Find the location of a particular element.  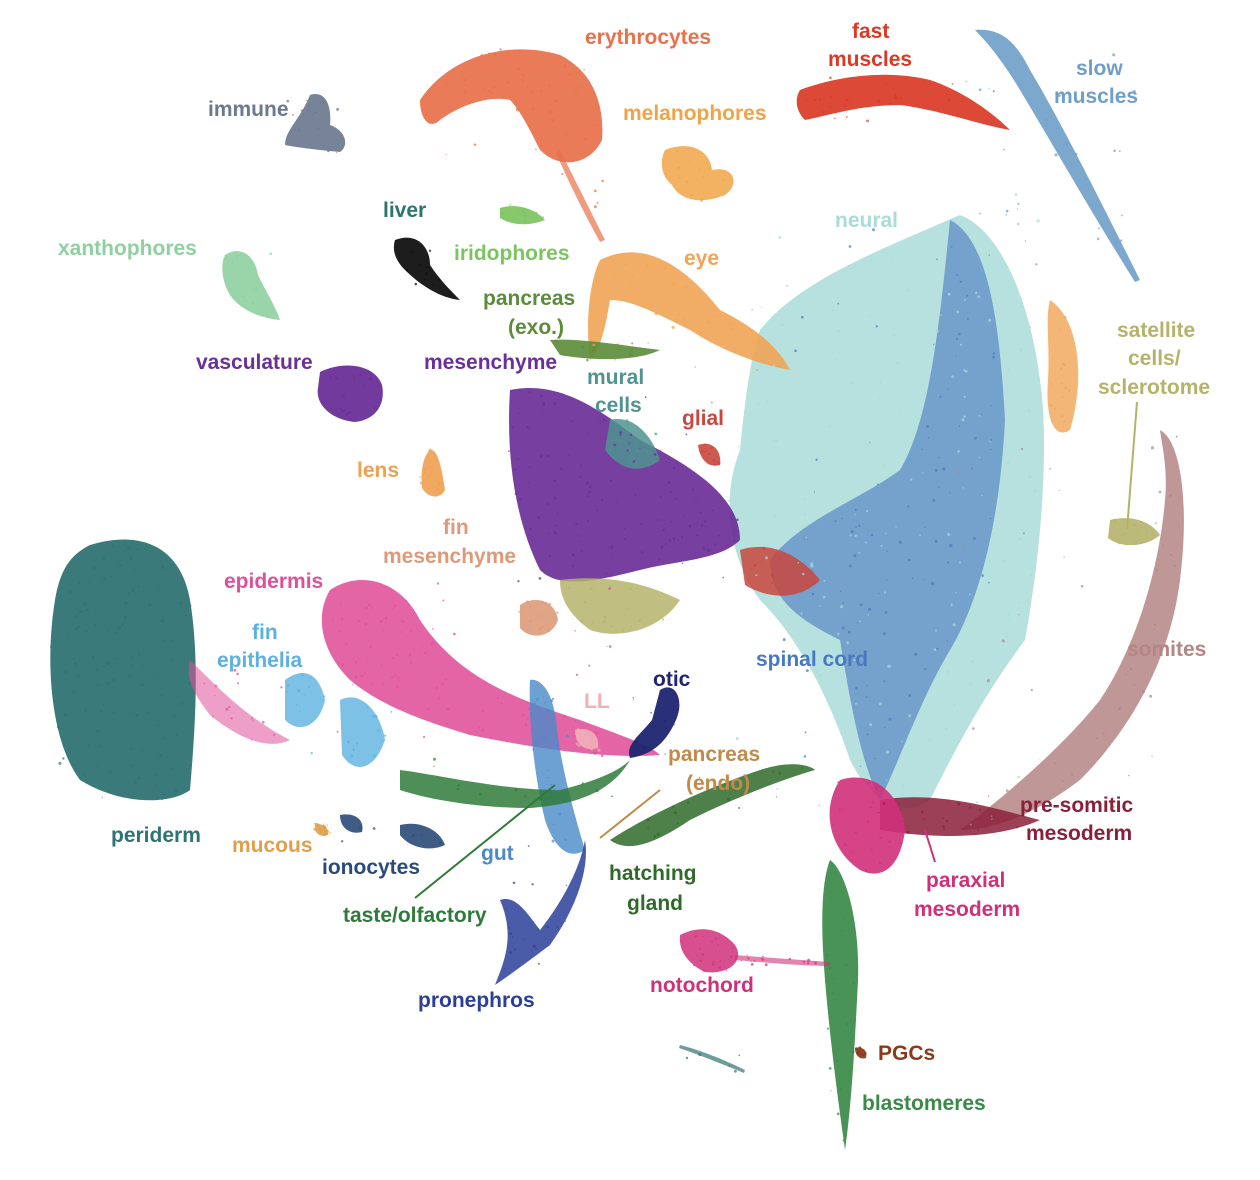

cluster-liver is located at coordinates (426, 268).